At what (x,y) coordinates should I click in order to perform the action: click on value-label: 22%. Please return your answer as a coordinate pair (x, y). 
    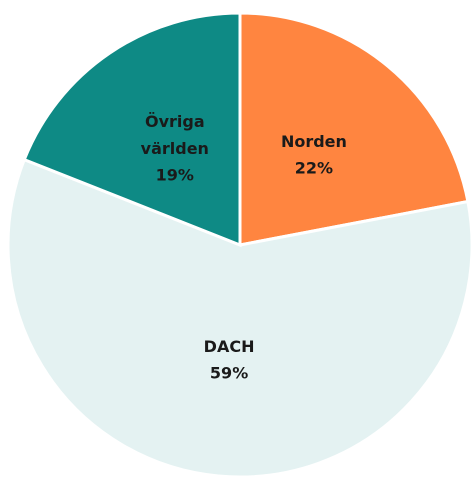
    Looking at the image, I should click on (314, 168).